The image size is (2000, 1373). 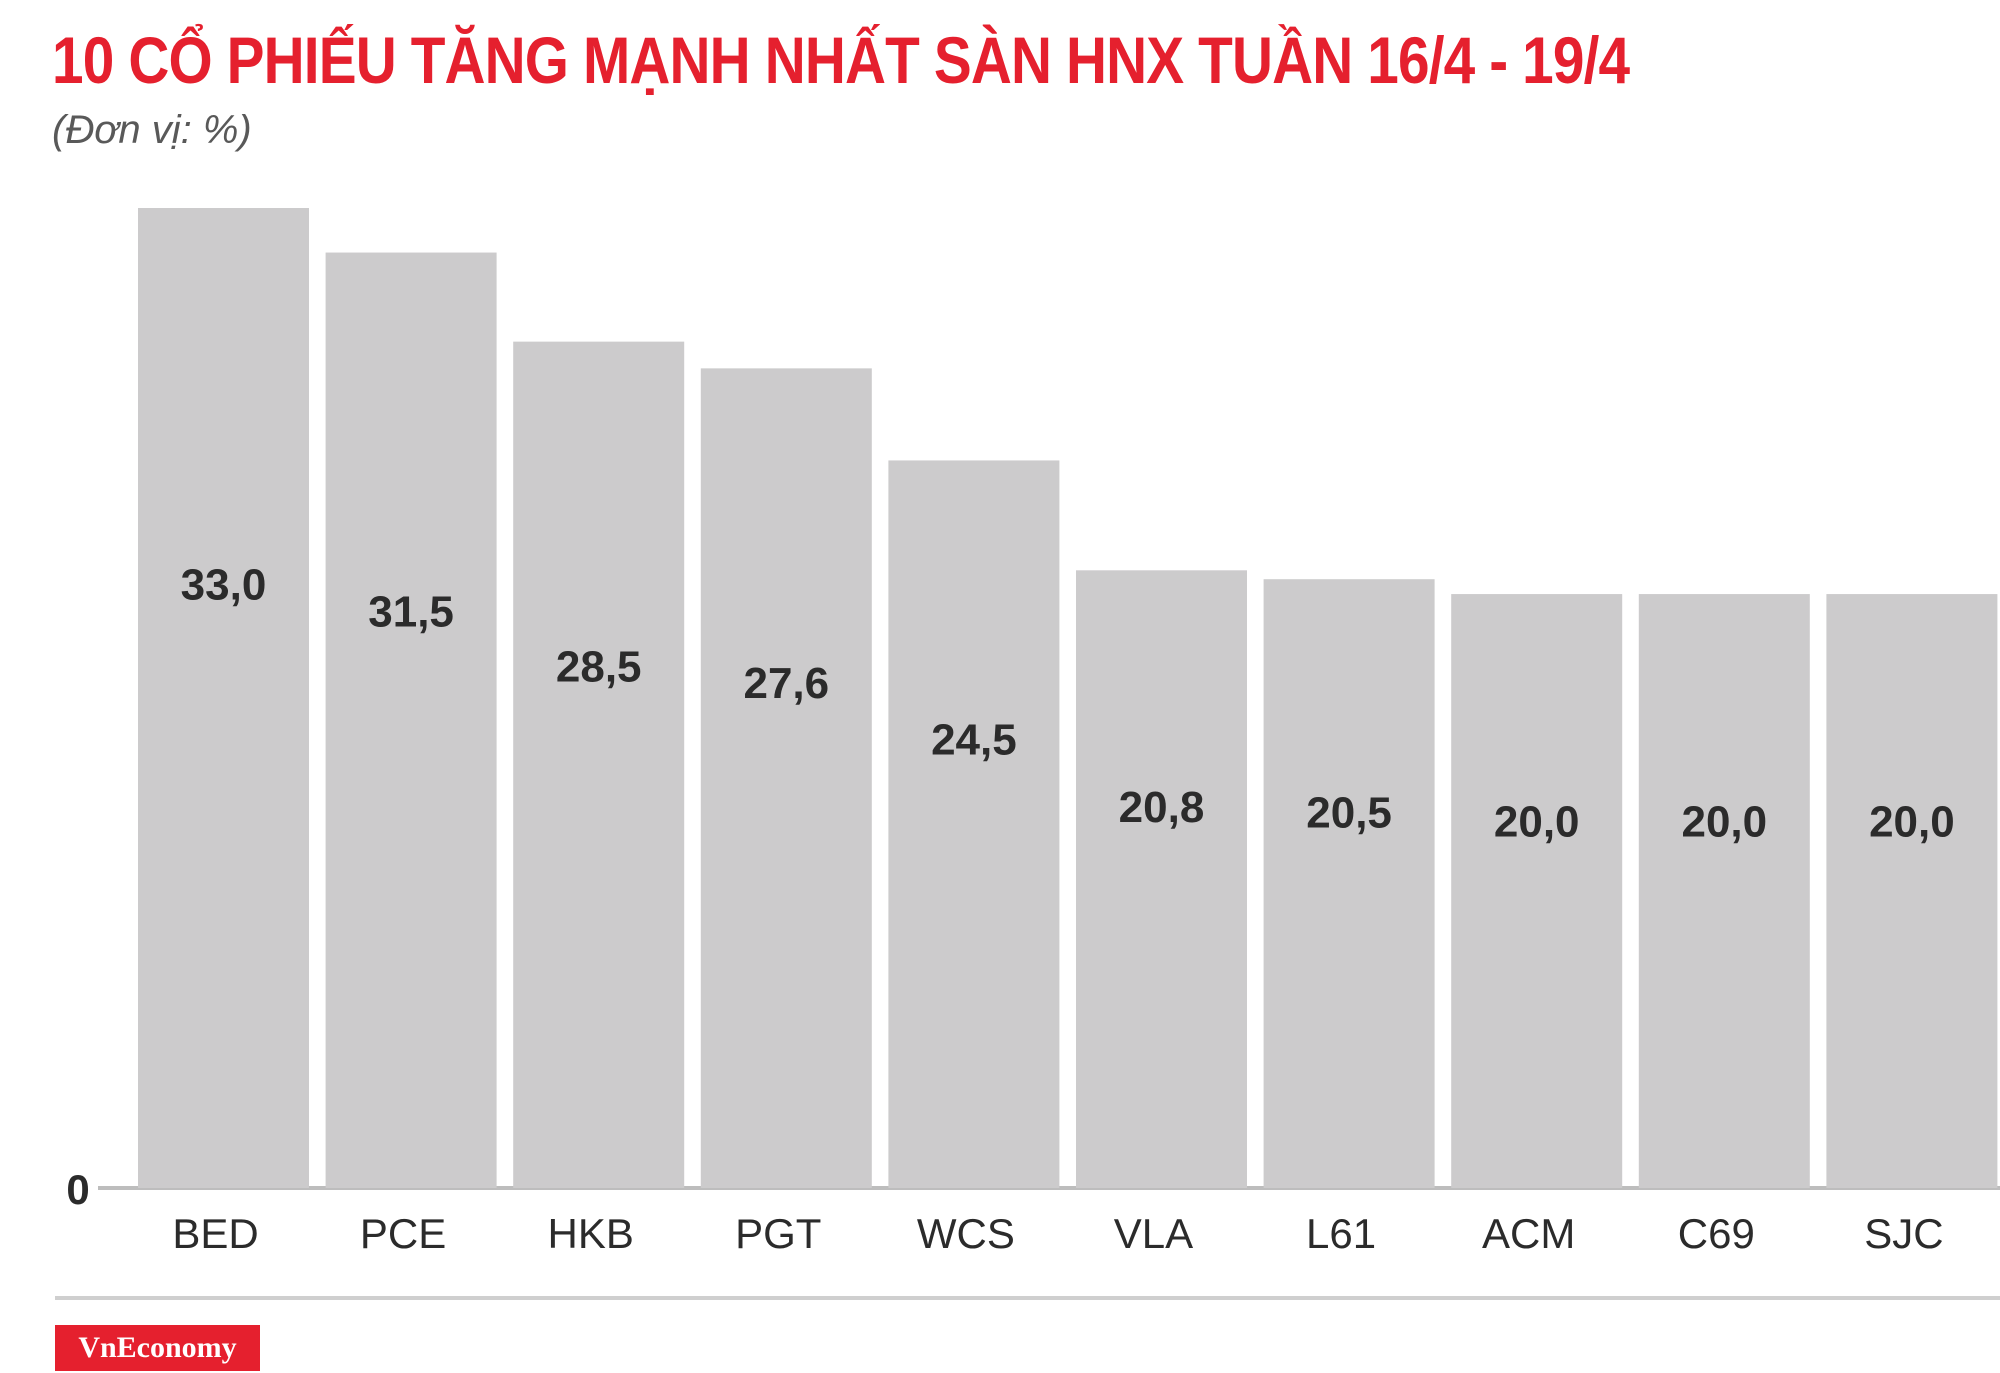 What do you see at coordinates (215, 1233) in the screenshot?
I see `x-tick-label: BED` at bounding box center [215, 1233].